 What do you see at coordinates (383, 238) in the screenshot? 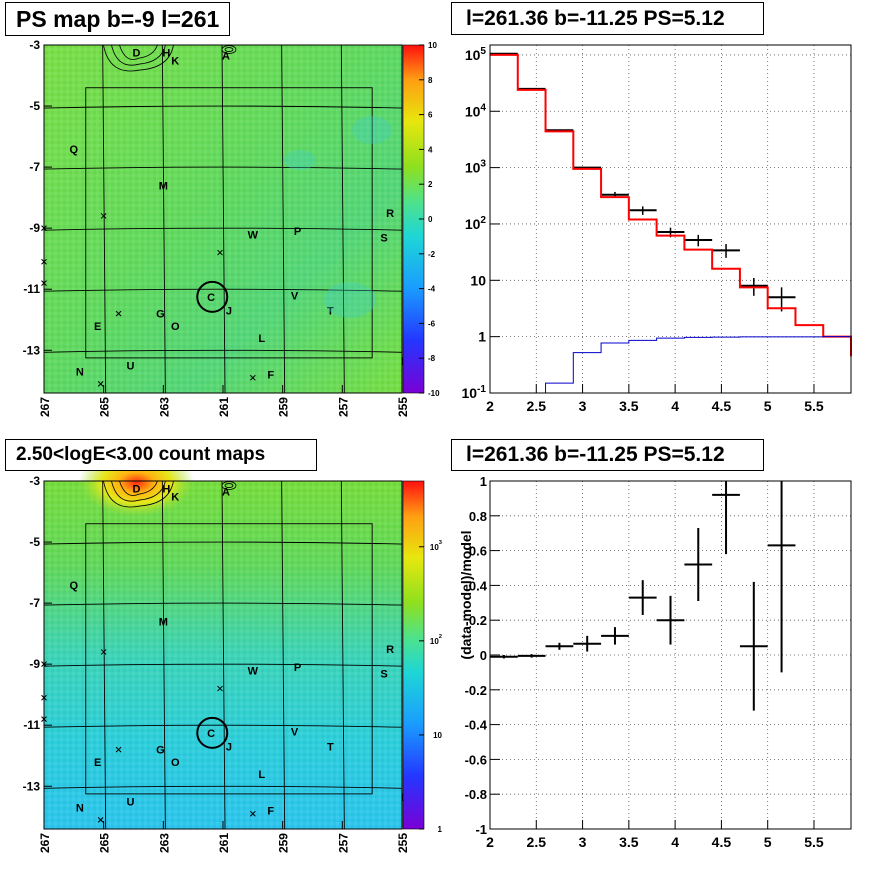
I see `psmap-source-label: S` at bounding box center [383, 238].